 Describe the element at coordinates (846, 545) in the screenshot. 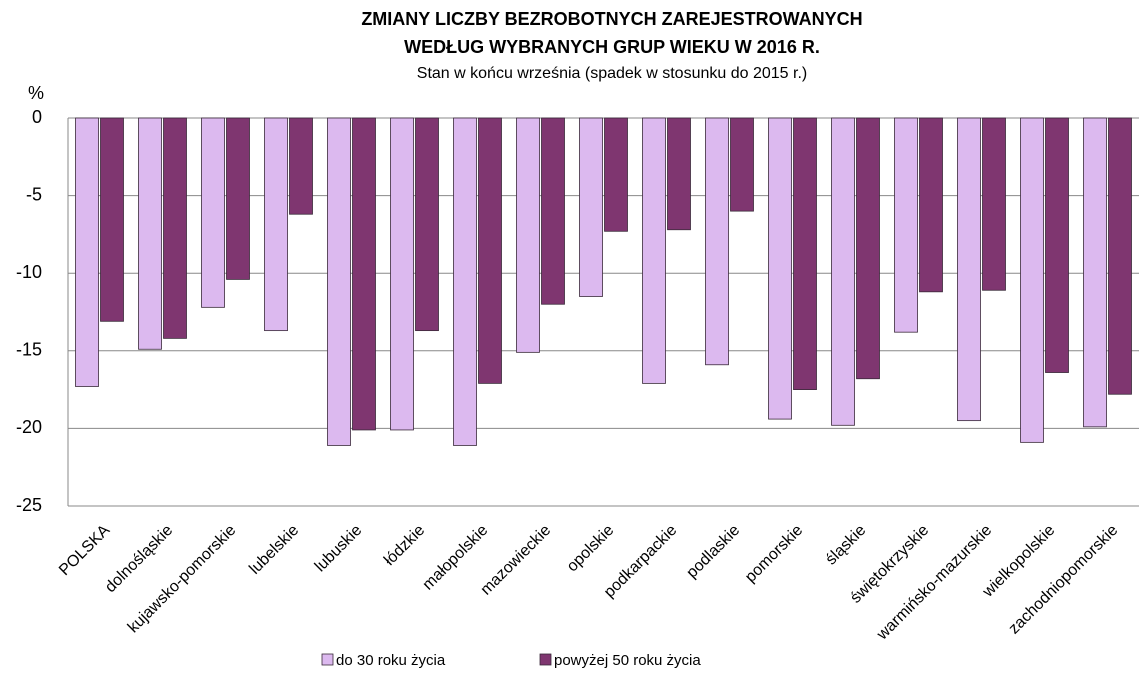

I see `x-tick-label: śląskie` at that location.